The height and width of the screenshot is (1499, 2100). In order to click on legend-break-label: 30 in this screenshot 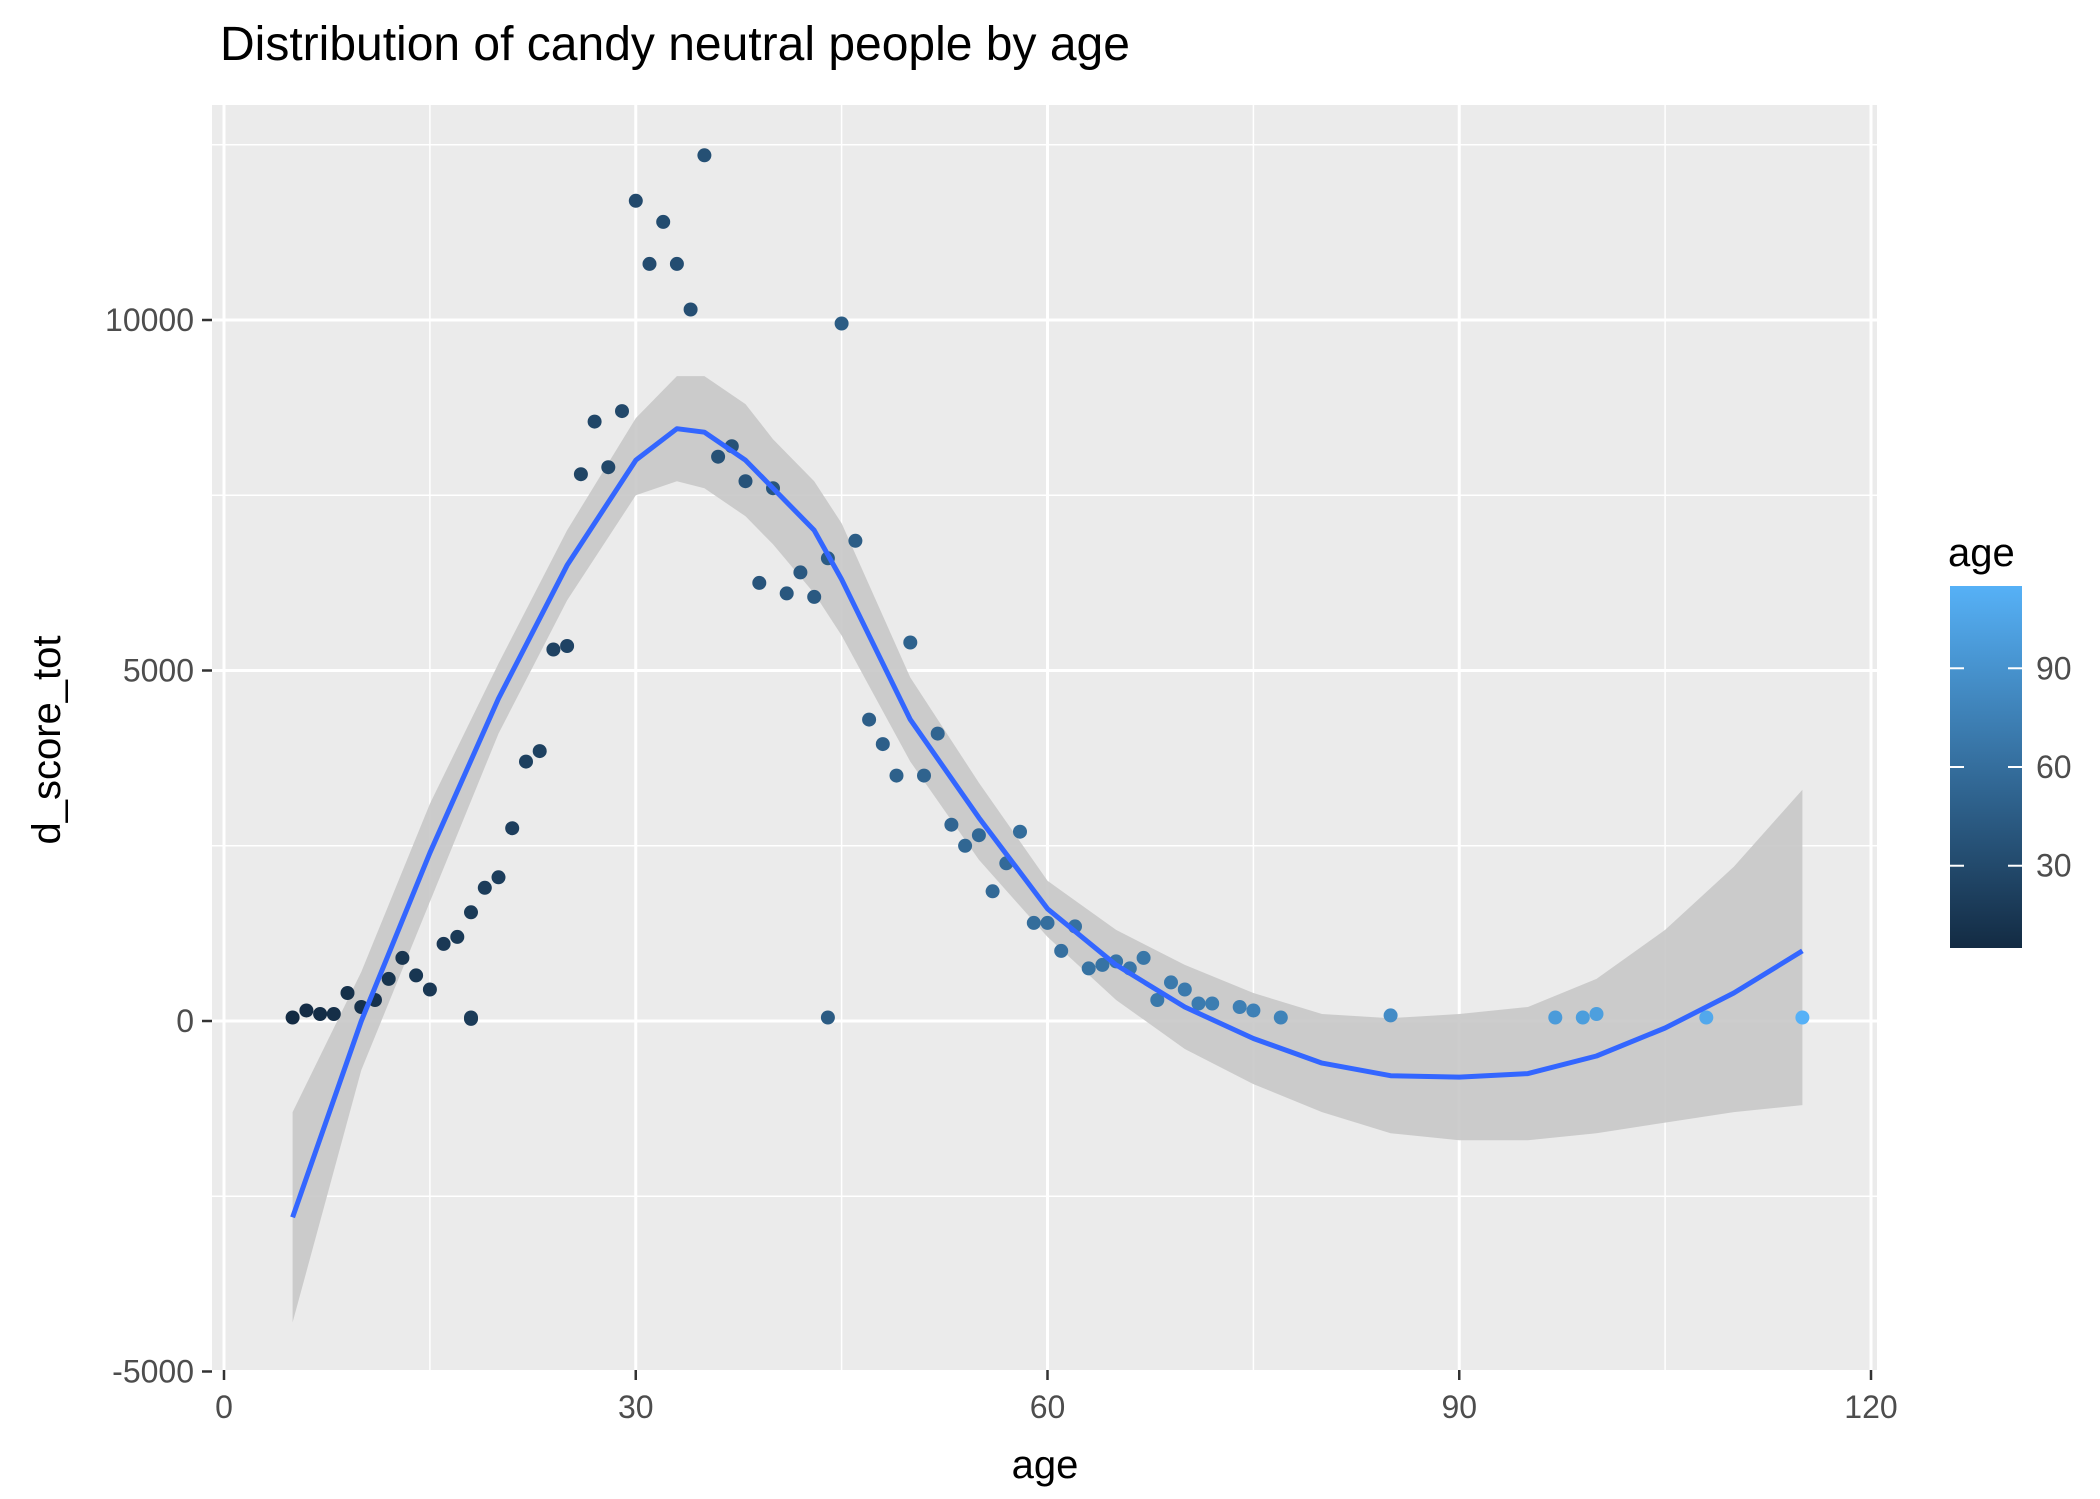, I will do `click(2054, 866)`.